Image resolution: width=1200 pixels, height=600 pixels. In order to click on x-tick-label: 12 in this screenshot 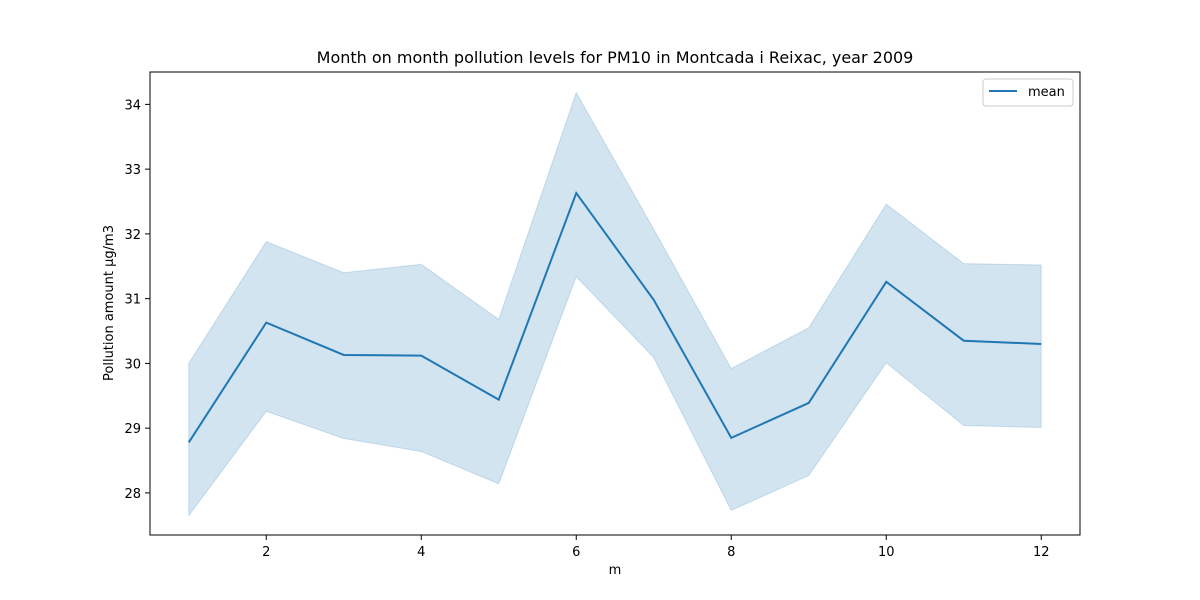, I will do `click(1041, 552)`.